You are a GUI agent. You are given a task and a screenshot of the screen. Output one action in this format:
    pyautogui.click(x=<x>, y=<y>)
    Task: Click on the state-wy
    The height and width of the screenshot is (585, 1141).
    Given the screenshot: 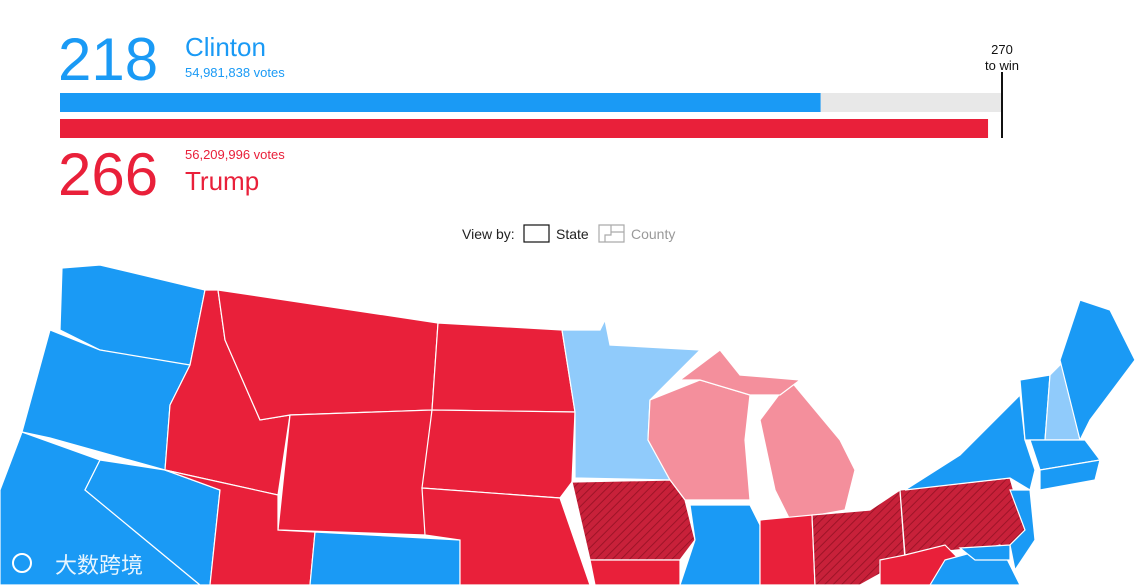 What is the action you would take?
    pyautogui.click(x=355, y=472)
    